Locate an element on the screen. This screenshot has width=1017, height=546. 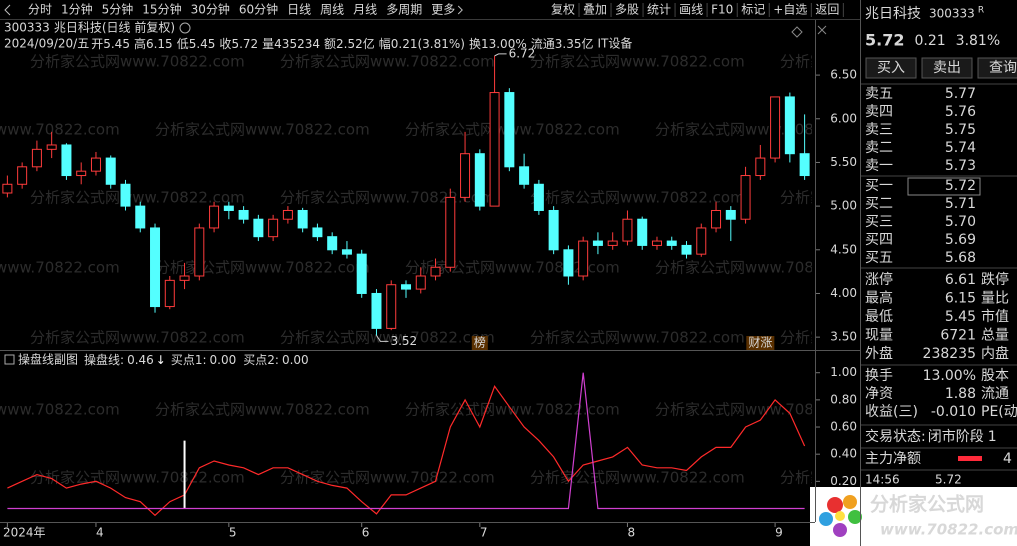
info-item: 收5.72 is located at coordinates (238, 44).